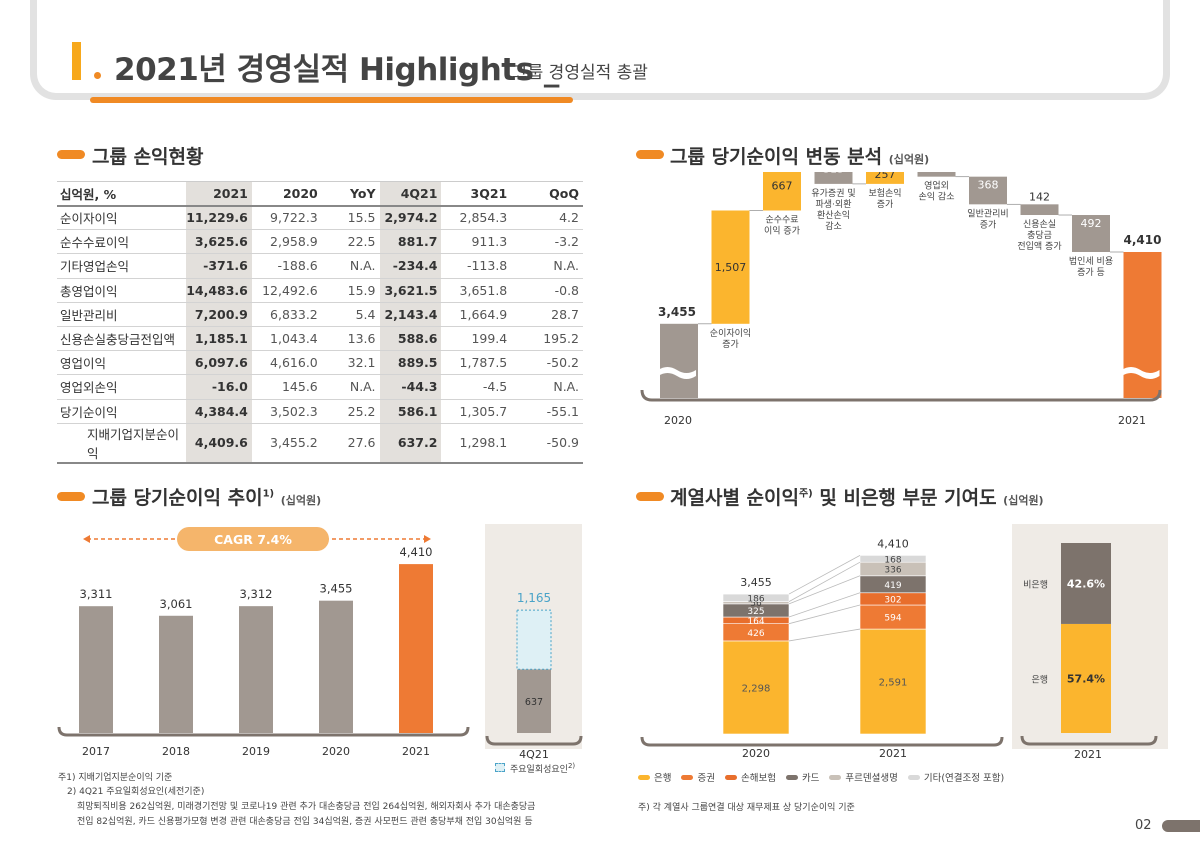 The width and height of the screenshot is (1200, 849). What do you see at coordinates (410, 314) in the screenshot?
I see `table-cell: 2,143.4` at bounding box center [410, 314].